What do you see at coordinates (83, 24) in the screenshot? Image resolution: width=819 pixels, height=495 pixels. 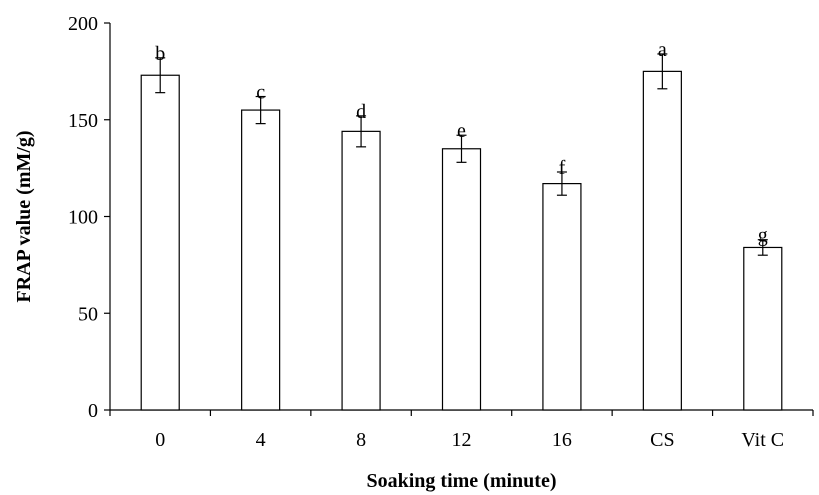 I see `y-tick-label: 200` at bounding box center [83, 24].